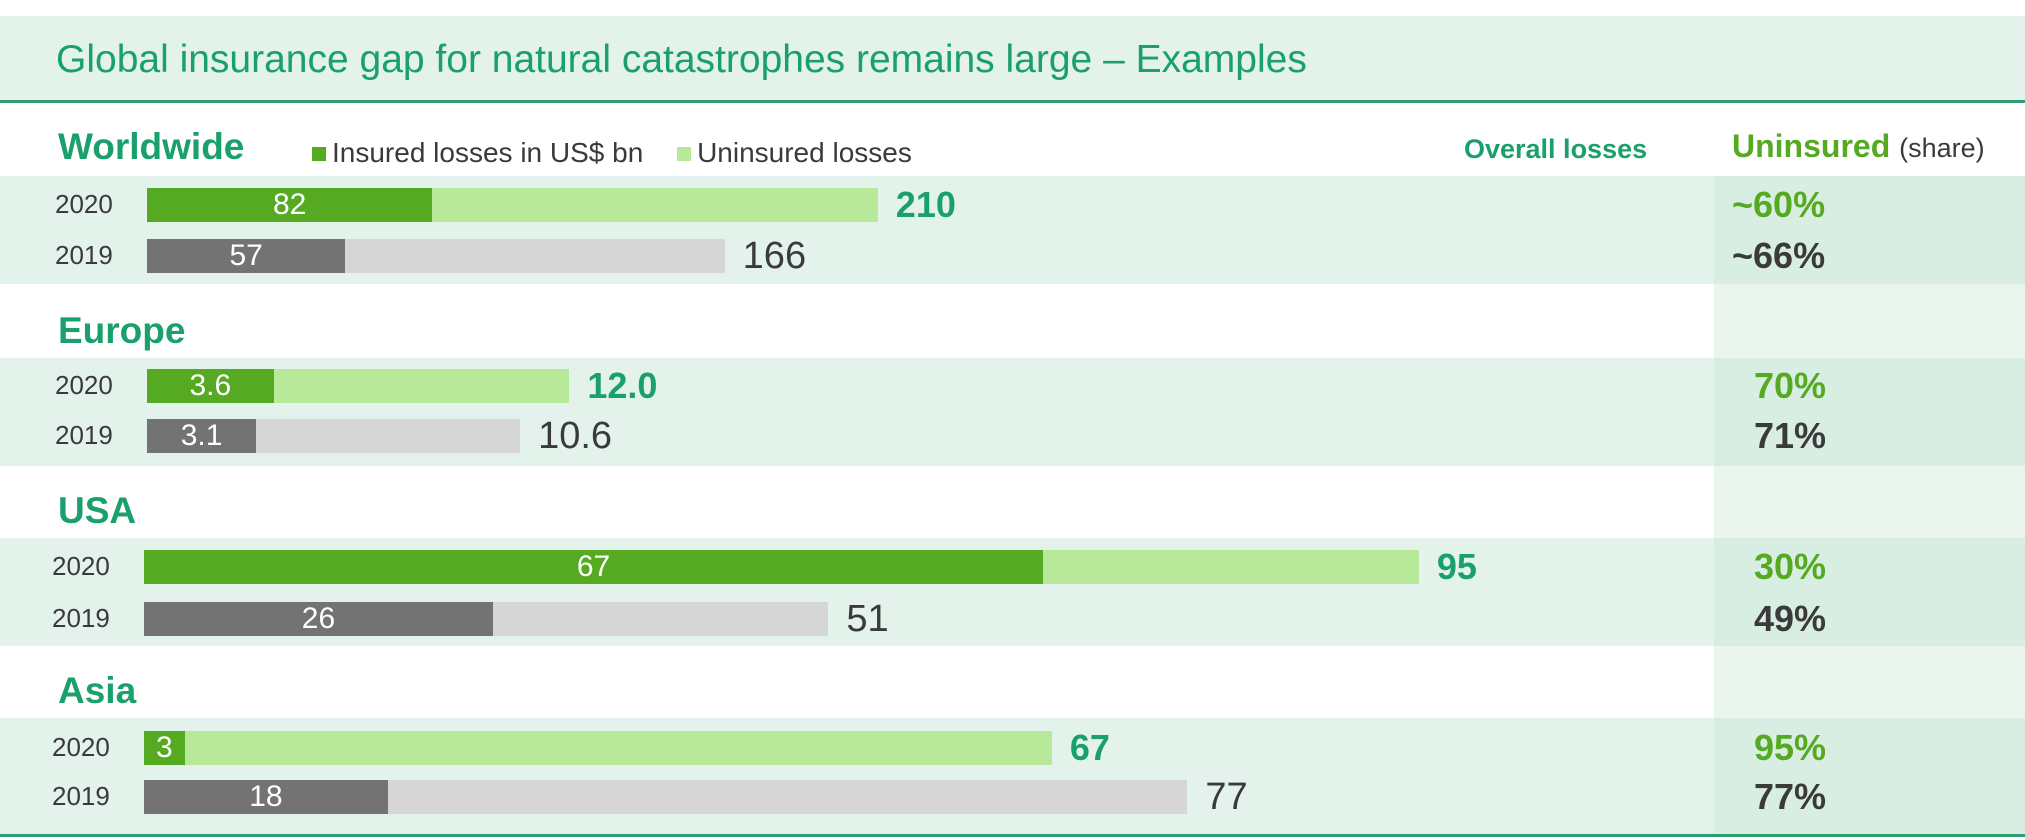 The height and width of the screenshot is (840, 2025). I want to click on uninsured-share-label: 70%, so click(1790, 385).